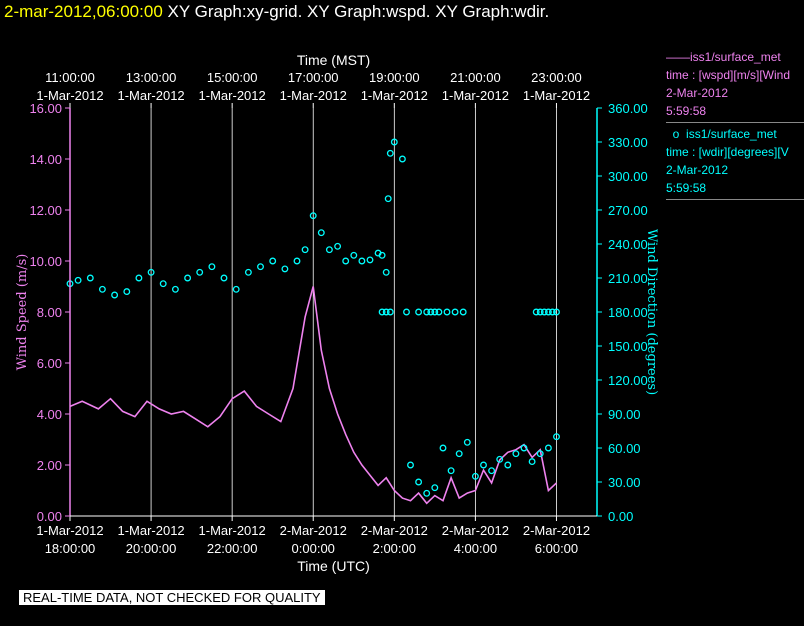  Describe the element at coordinates (686, 188) in the screenshot. I see `legend-wdir-time: 5:59:58` at that location.